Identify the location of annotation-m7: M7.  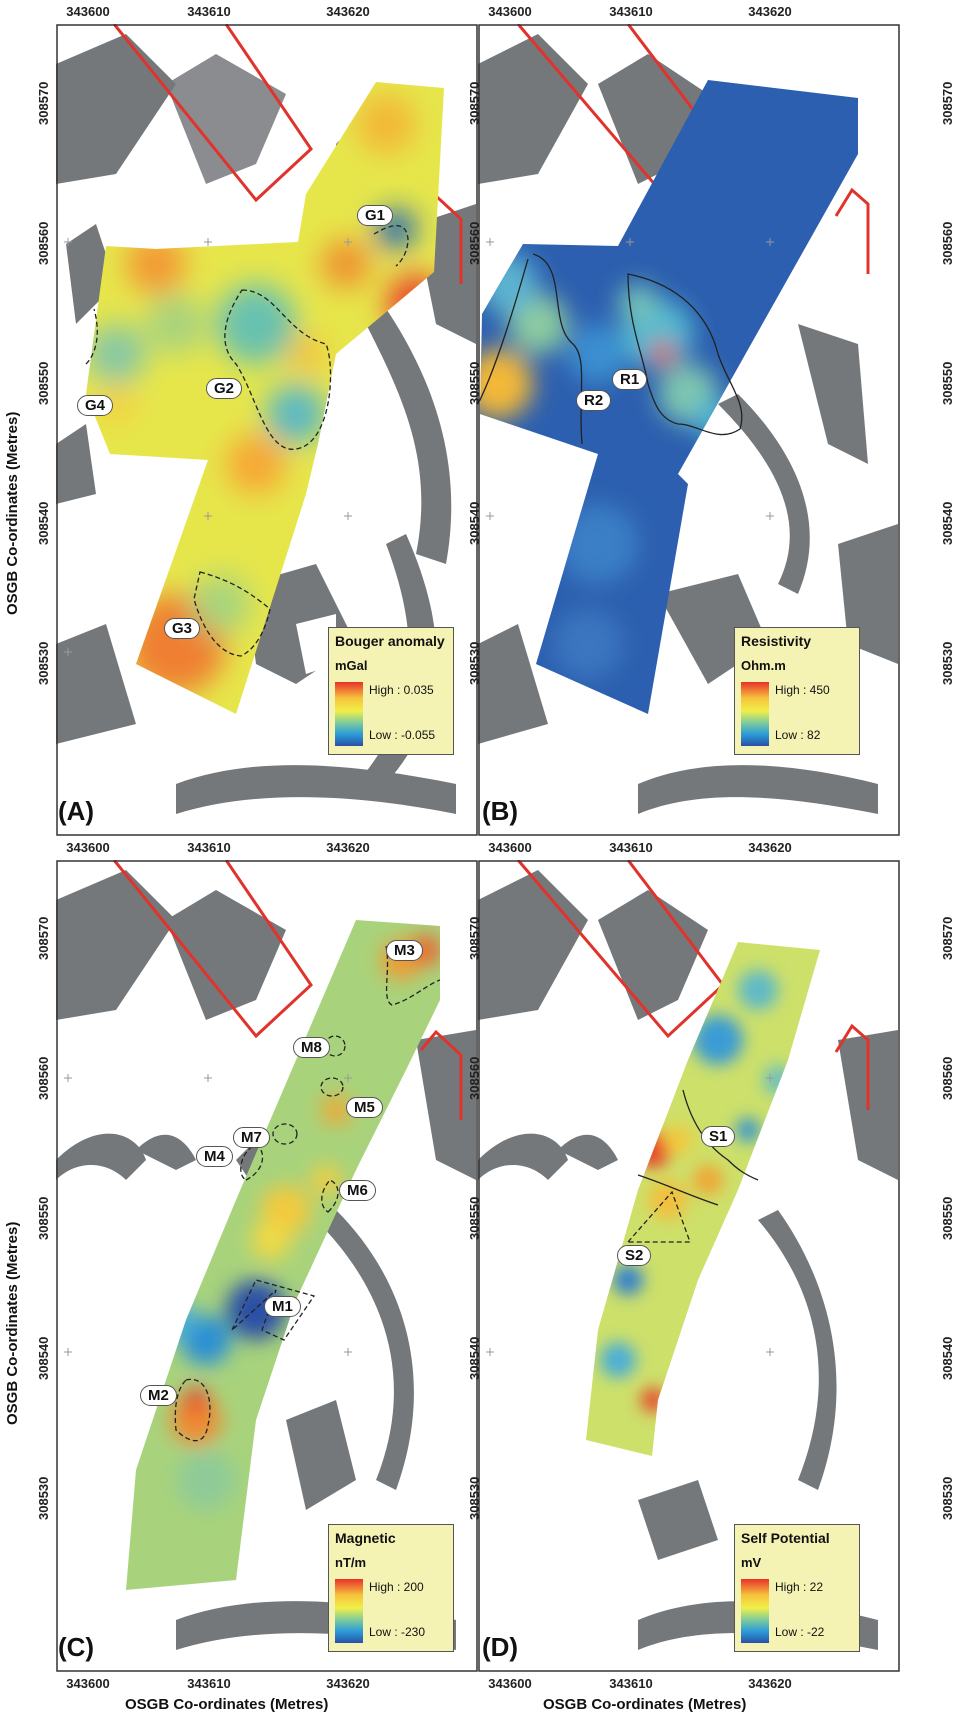
(251, 1137).